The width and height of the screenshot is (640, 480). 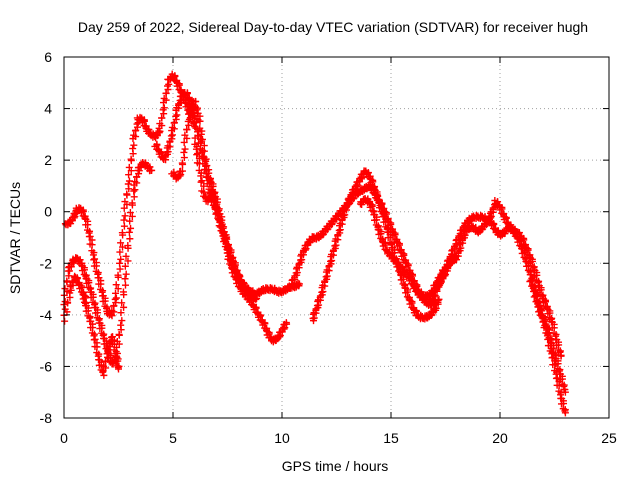 I want to click on y-tick-label: -6, so click(x=46, y=366).